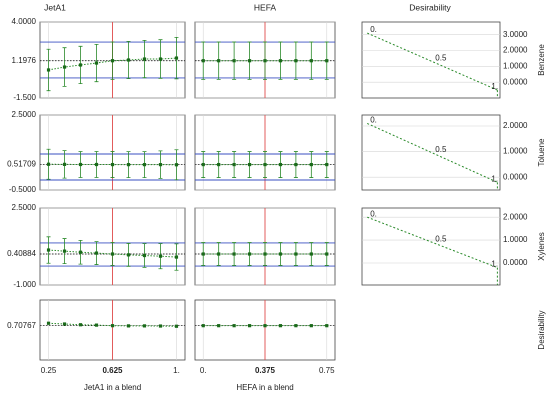 This screenshot has height=409, width=550. What do you see at coordinates (112, 370) in the screenshot?
I see `x-tick-label: 0.625` at bounding box center [112, 370].